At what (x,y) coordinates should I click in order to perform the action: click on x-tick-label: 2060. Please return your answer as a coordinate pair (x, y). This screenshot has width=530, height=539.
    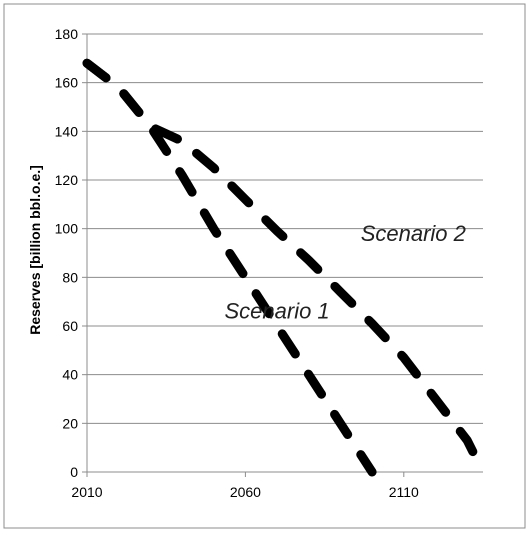
    Looking at the image, I should click on (245, 492).